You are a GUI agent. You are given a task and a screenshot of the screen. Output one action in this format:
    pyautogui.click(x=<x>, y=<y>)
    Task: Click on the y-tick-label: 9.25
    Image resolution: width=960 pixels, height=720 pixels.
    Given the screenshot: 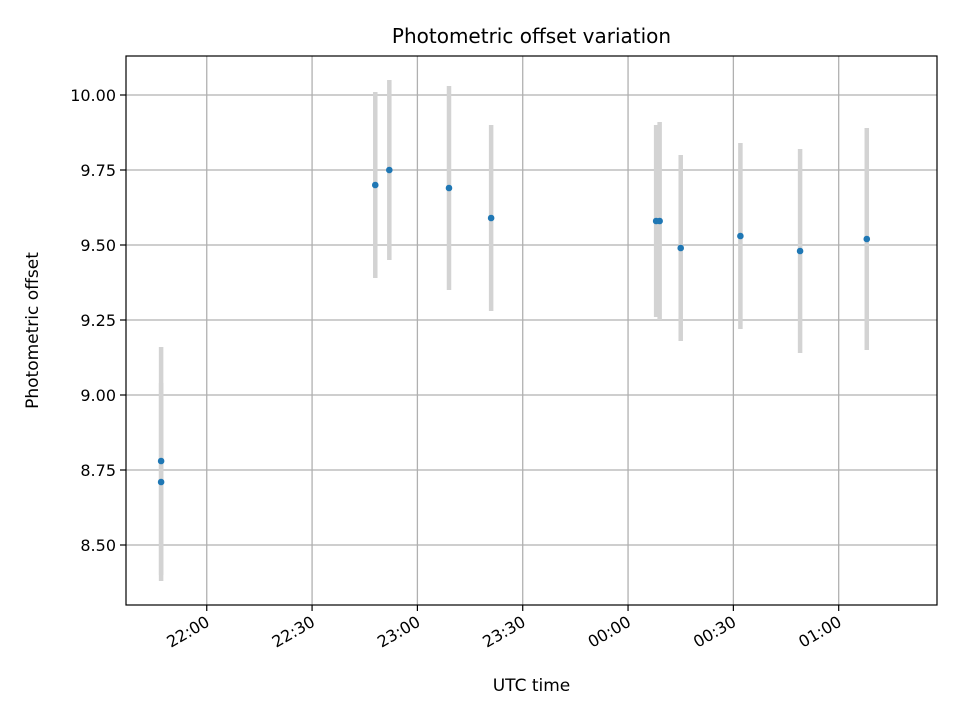 What is the action you would take?
    pyautogui.click(x=98, y=320)
    